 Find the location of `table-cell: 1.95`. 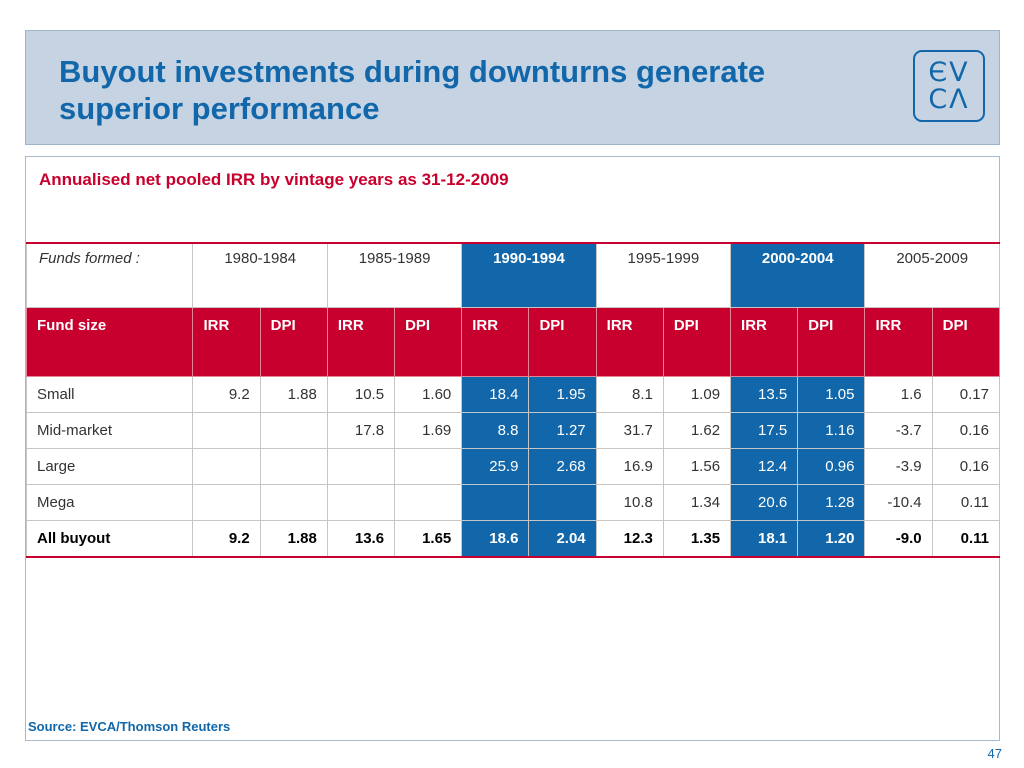

table-cell: 1.95 is located at coordinates (562, 394).